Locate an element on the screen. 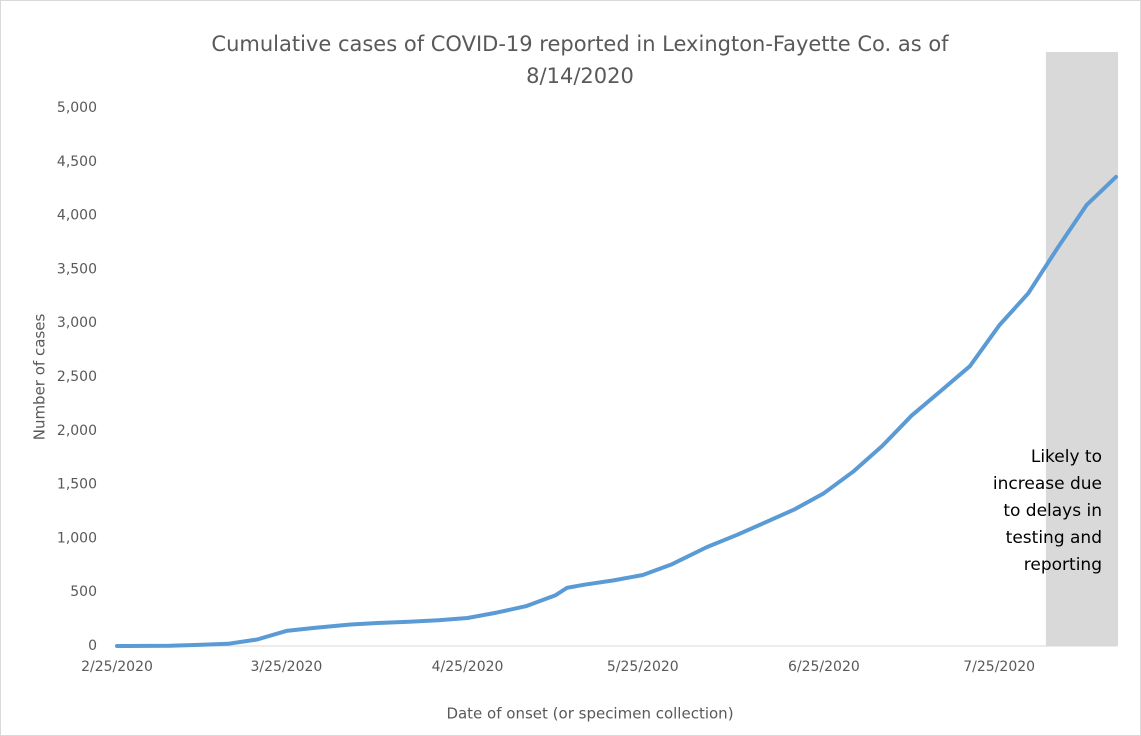 This screenshot has height=736, width=1141. y-tick-label: 2,000 is located at coordinates (77, 431).